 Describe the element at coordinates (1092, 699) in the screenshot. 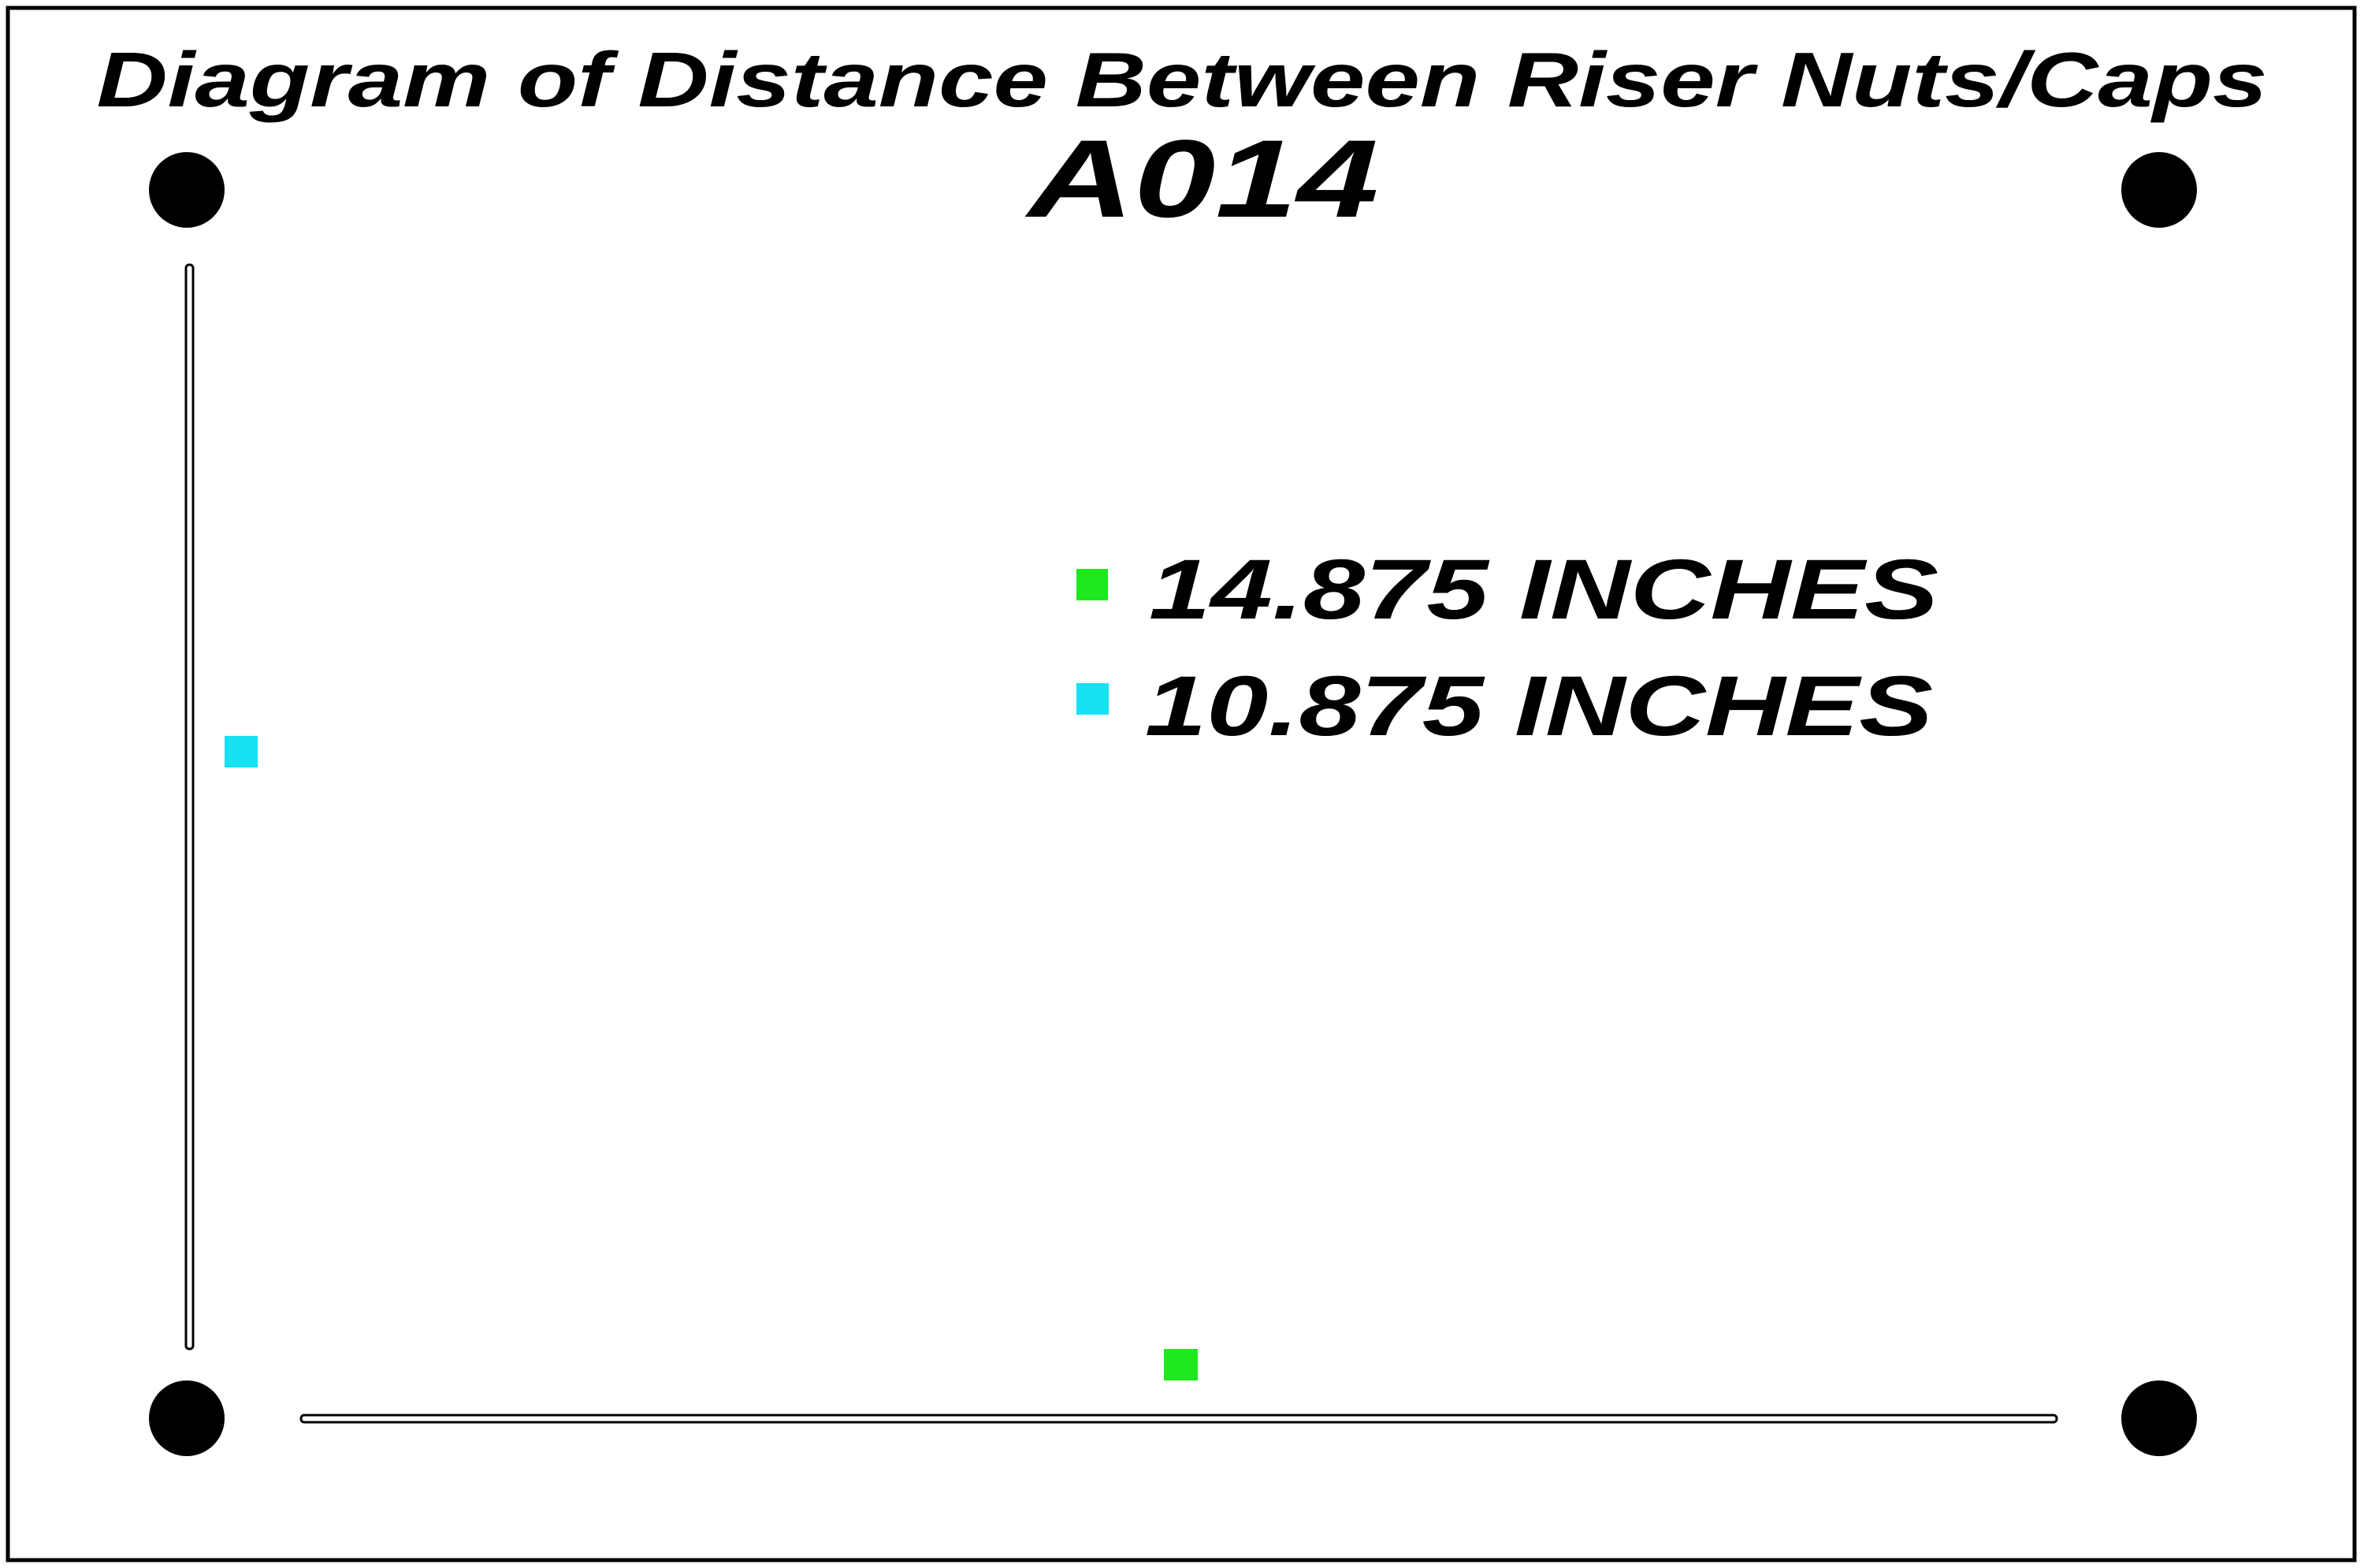

I see `legend-swatch-cyan` at that location.